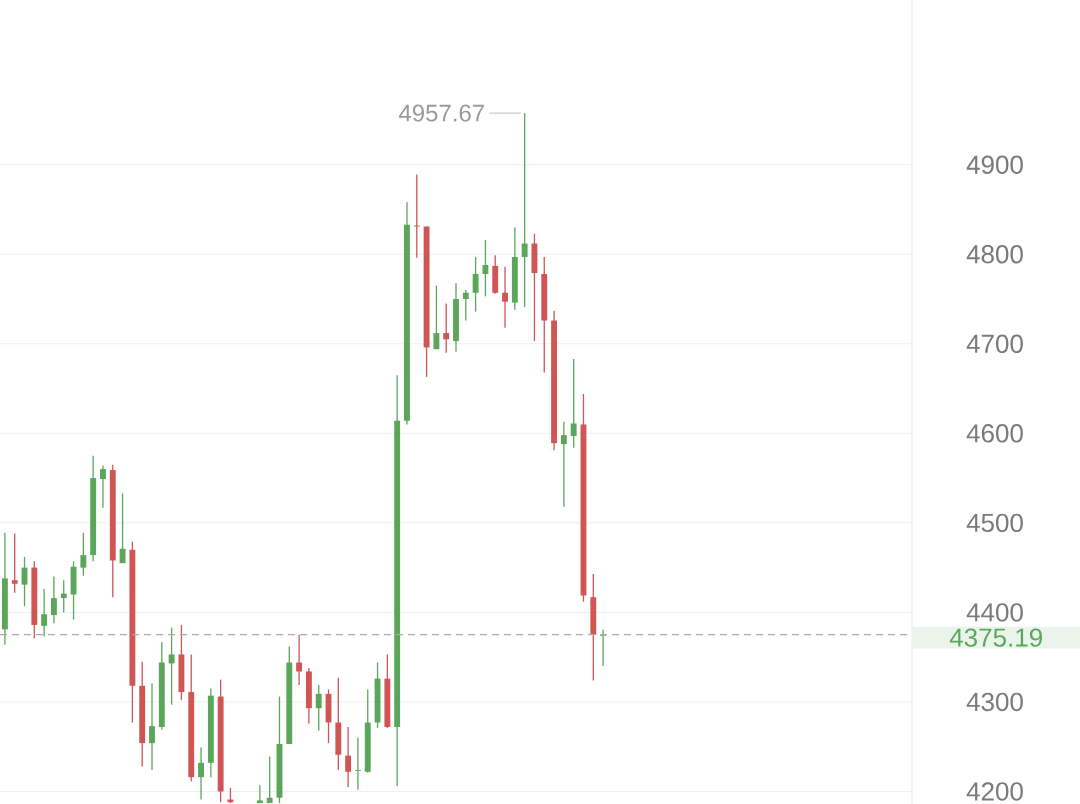  I want to click on y-tick-label: 4500, so click(994, 523).